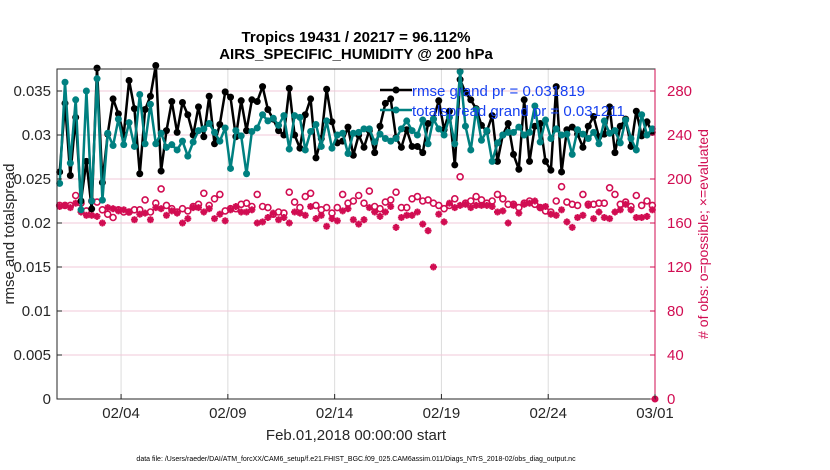  Describe the element at coordinates (32, 355) in the screenshot. I see `y-tick-label: 0.005` at that location.